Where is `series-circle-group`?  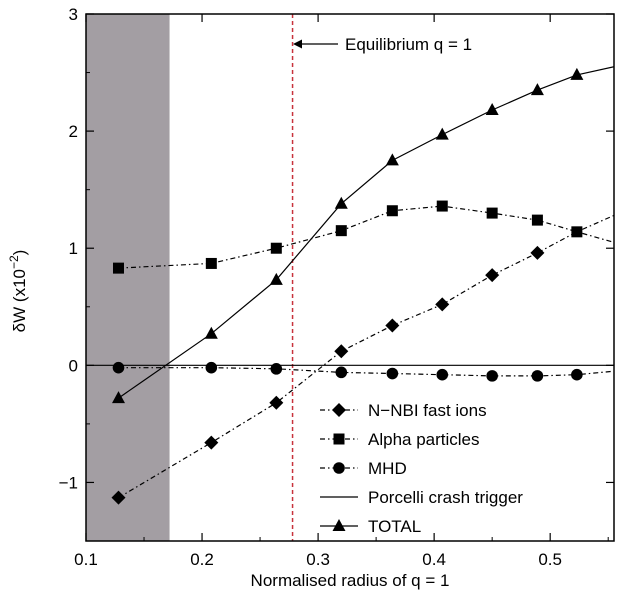 series-circle-group is located at coordinates (363, 371).